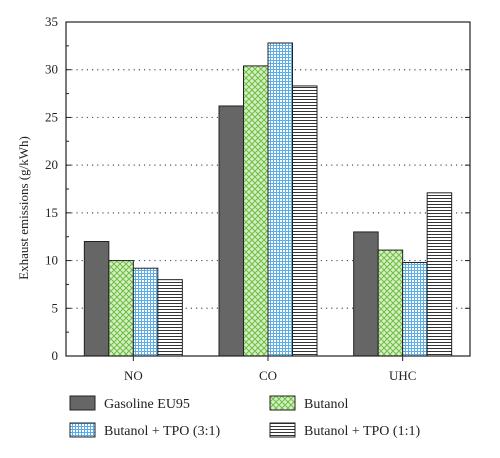 The width and height of the screenshot is (500, 458). Describe the element at coordinates (55, 307) in the screenshot. I see `y-tick-label: 5` at that location.